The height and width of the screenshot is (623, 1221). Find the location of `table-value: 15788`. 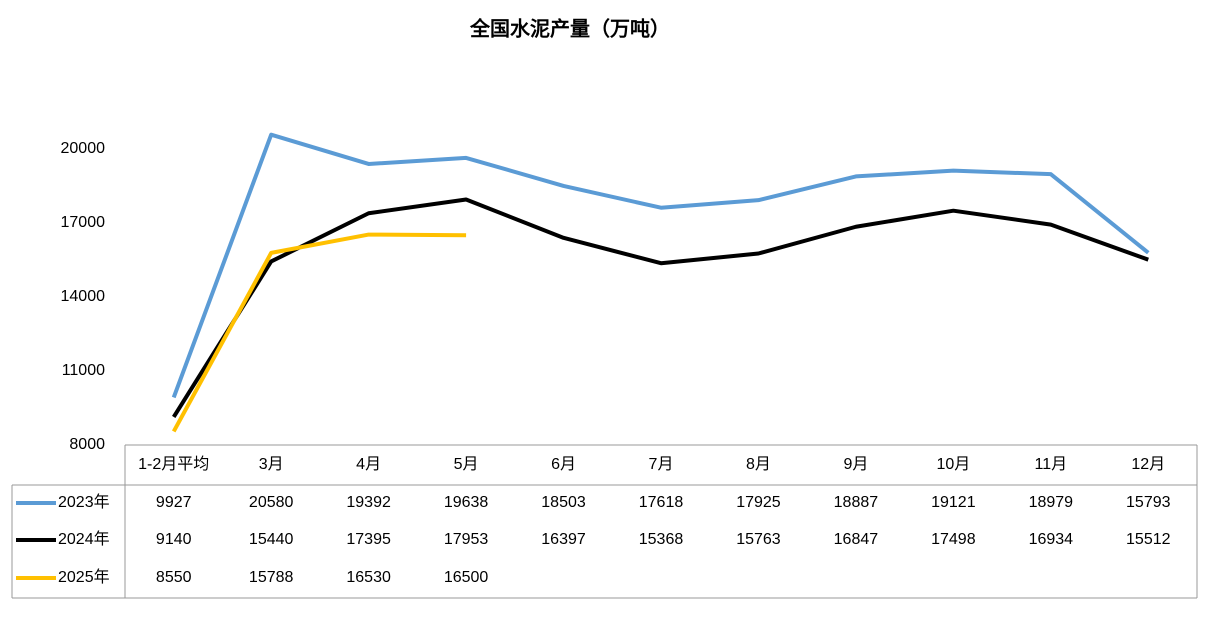

table-value: 15788 is located at coordinates (271, 577).